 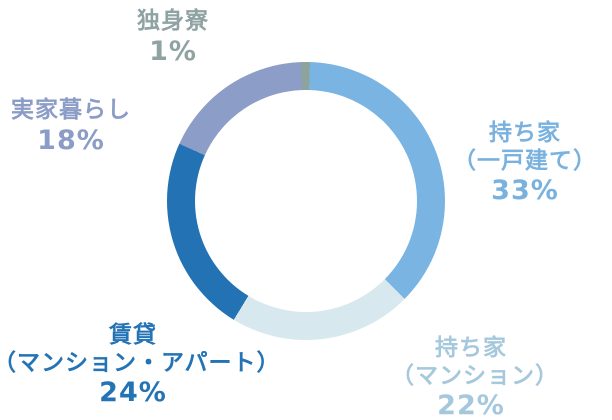 I want to click on segment-percentage: 22%, so click(x=471, y=405).